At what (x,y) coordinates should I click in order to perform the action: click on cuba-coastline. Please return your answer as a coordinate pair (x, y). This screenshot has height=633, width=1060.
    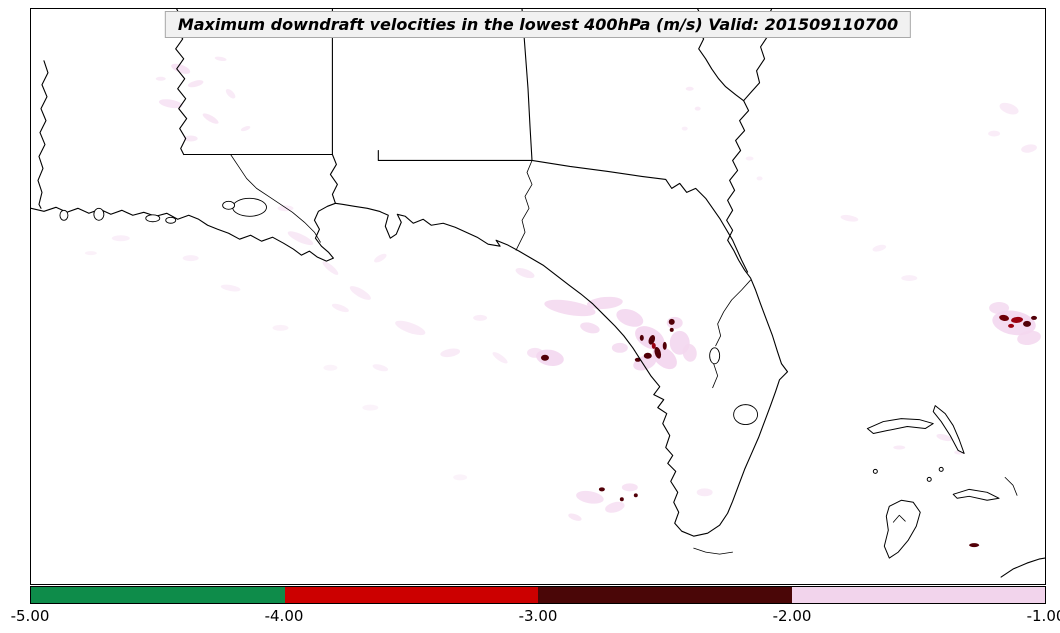
    Looking at the image, I should click on (1022, 567).